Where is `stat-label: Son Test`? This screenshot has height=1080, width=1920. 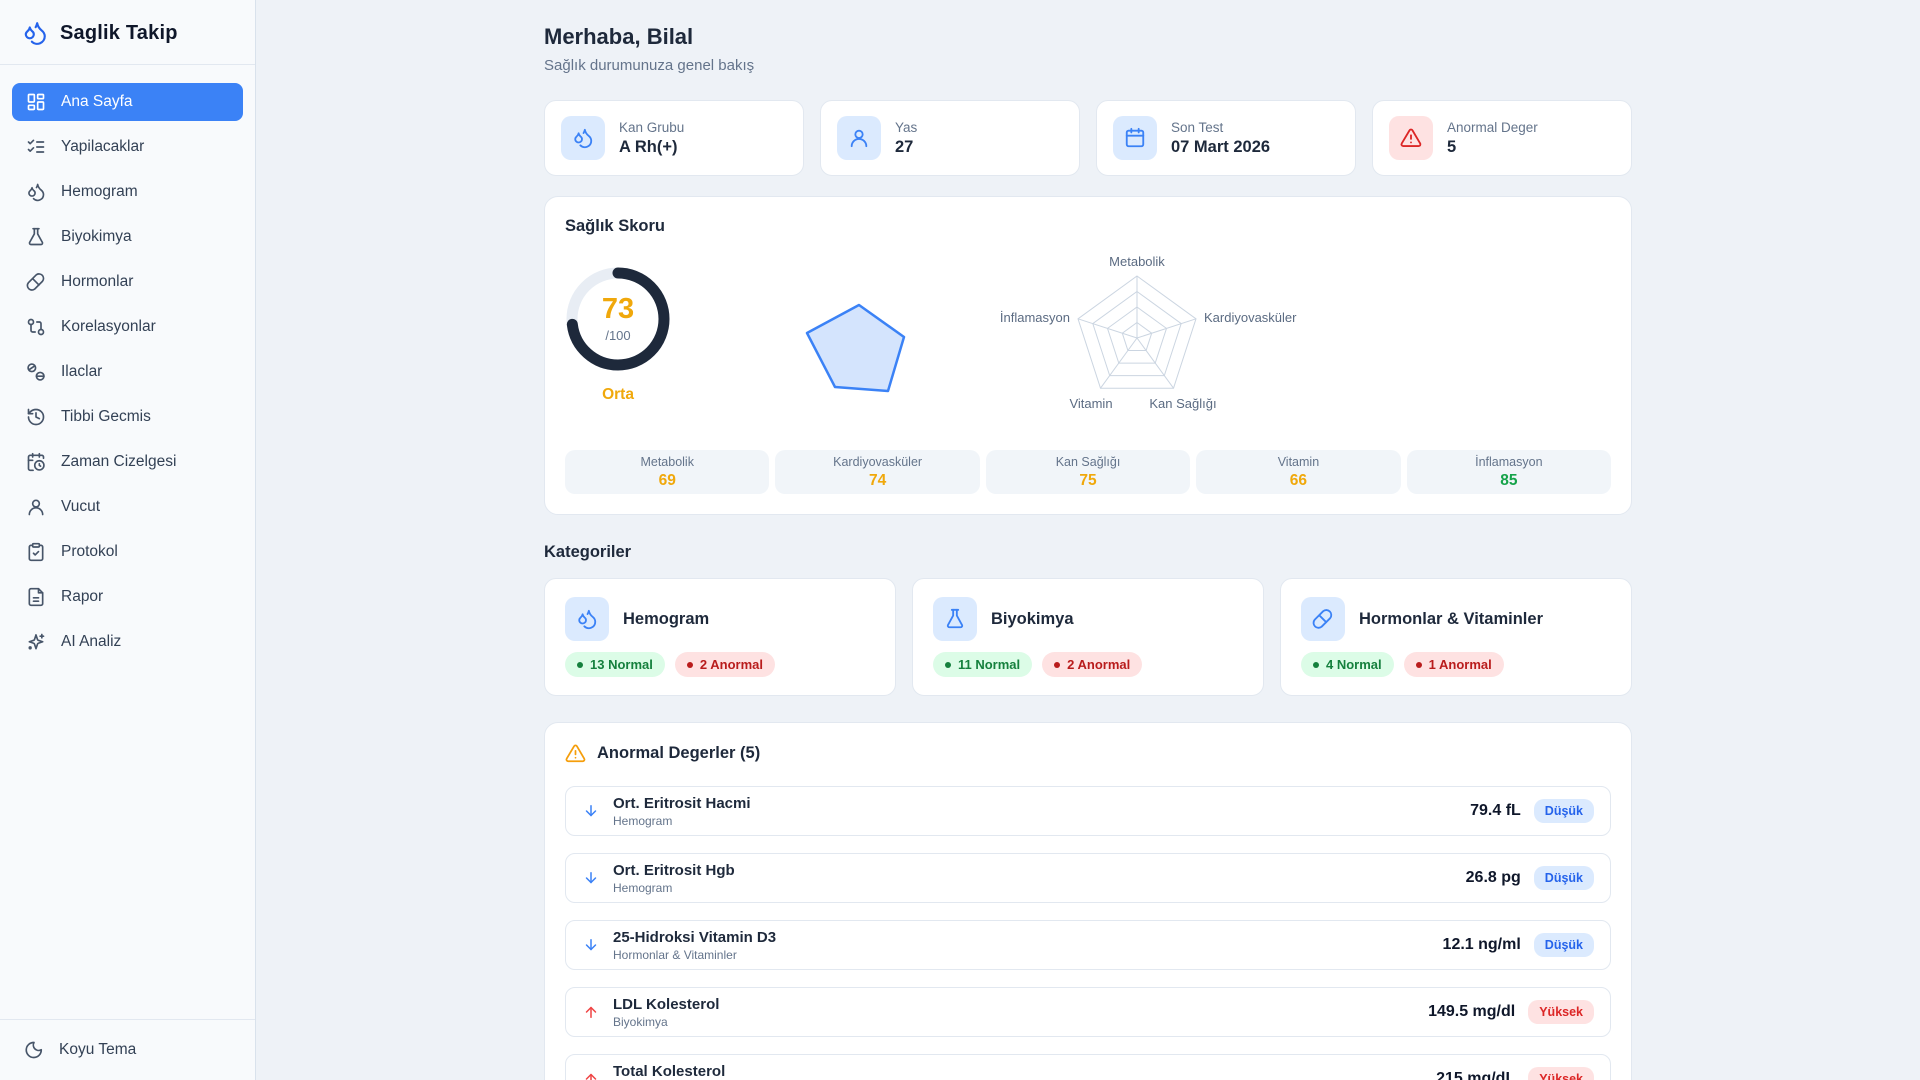
stat-label: Son Test is located at coordinates (1197, 127).